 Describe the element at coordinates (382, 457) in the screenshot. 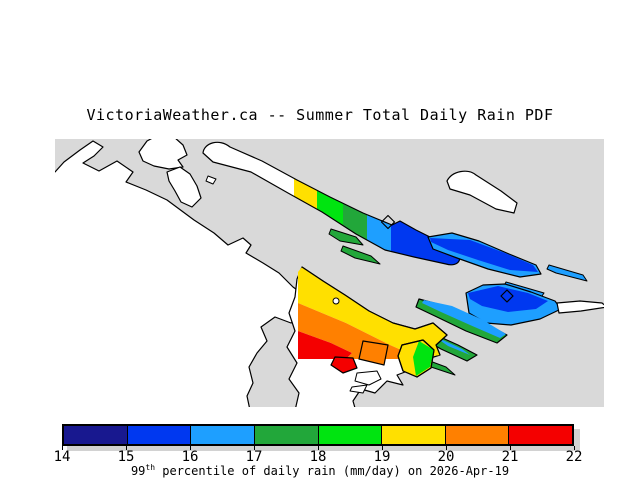

I see `colorbar-tick-label: 19` at that location.